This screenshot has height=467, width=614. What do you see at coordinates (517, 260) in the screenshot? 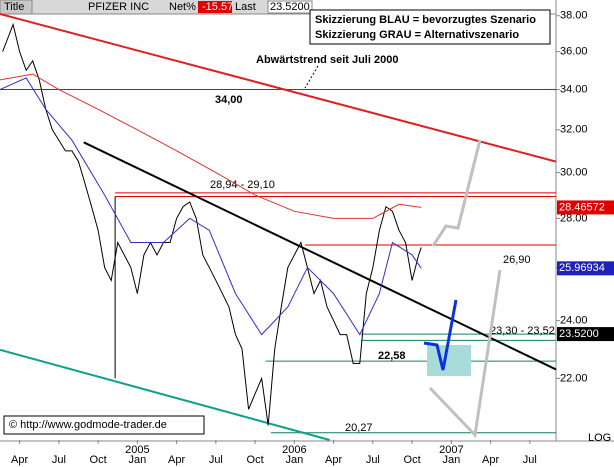
I see `level-label: 26,90` at bounding box center [517, 260].